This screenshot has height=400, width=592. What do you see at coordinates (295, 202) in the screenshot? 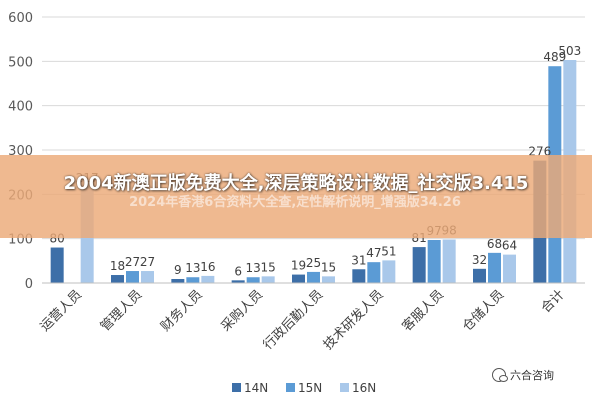
I see `banner-subtitle: 2024年香港6合资料大全查,定性解析说明_增强版34.26` at bounding box center [295, 202].